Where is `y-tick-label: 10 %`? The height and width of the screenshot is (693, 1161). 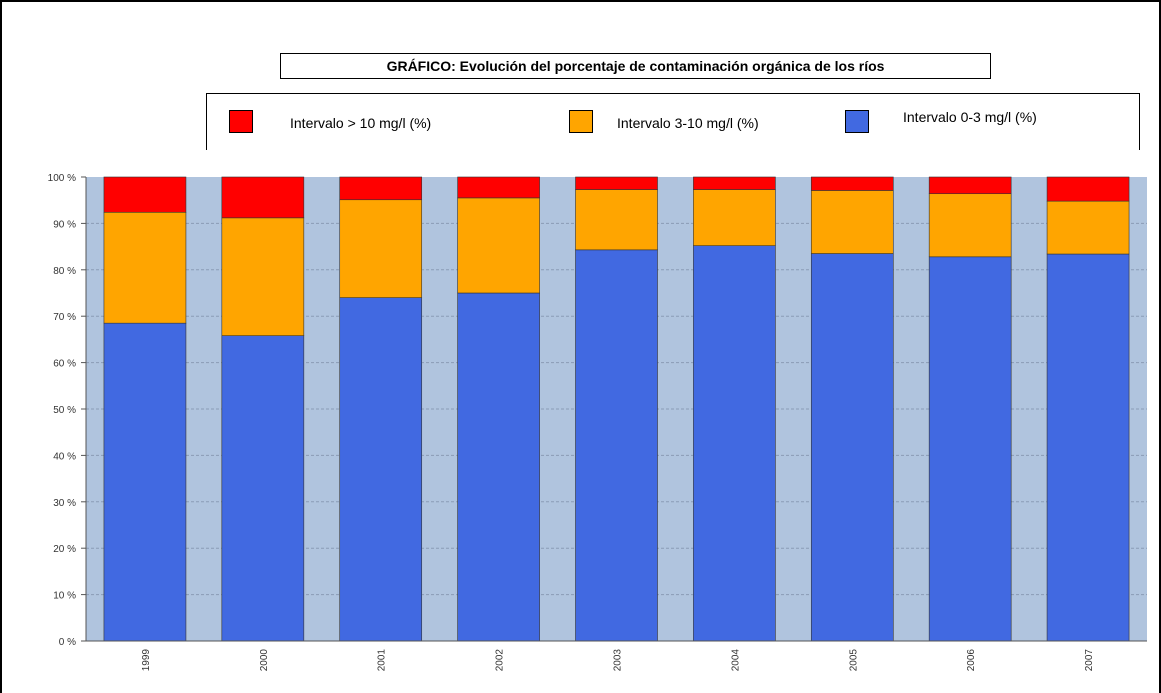 y-tick-label: 10 % is located at coordinates (64, 596).